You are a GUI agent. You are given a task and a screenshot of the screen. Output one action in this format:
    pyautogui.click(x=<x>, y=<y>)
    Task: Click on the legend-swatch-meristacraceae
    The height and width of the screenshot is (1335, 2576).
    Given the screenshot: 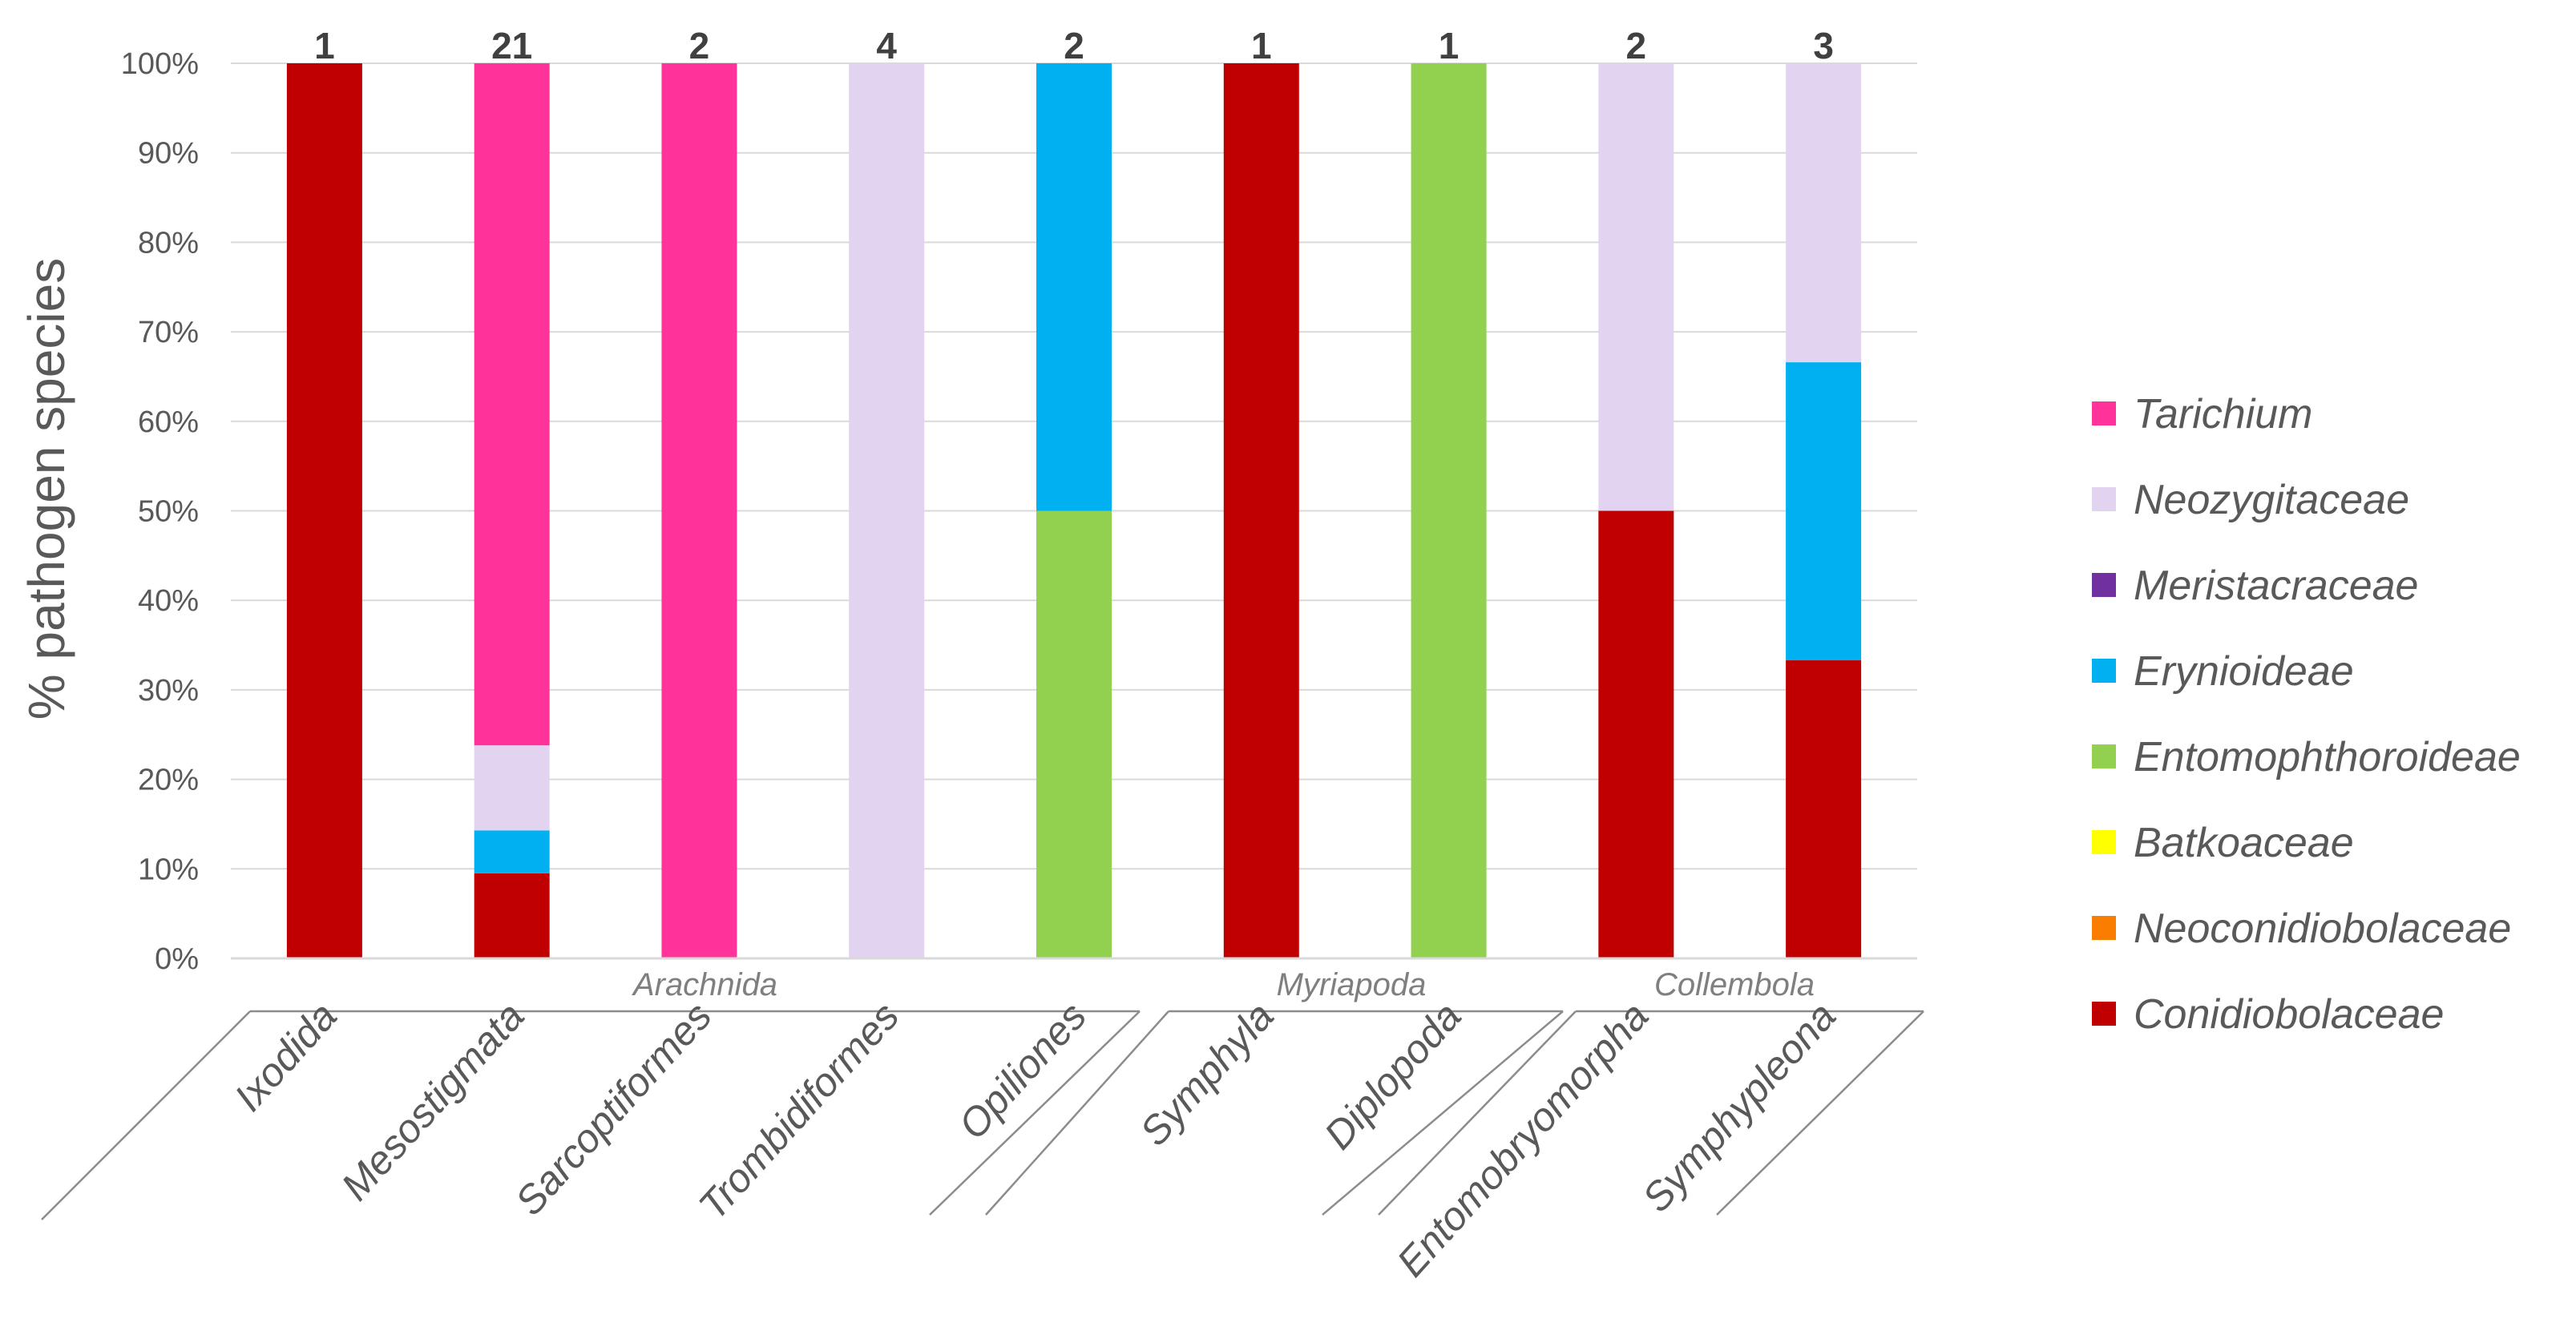 What is the action you would take?
    pyautogui.click(x=2104, y=585)
    